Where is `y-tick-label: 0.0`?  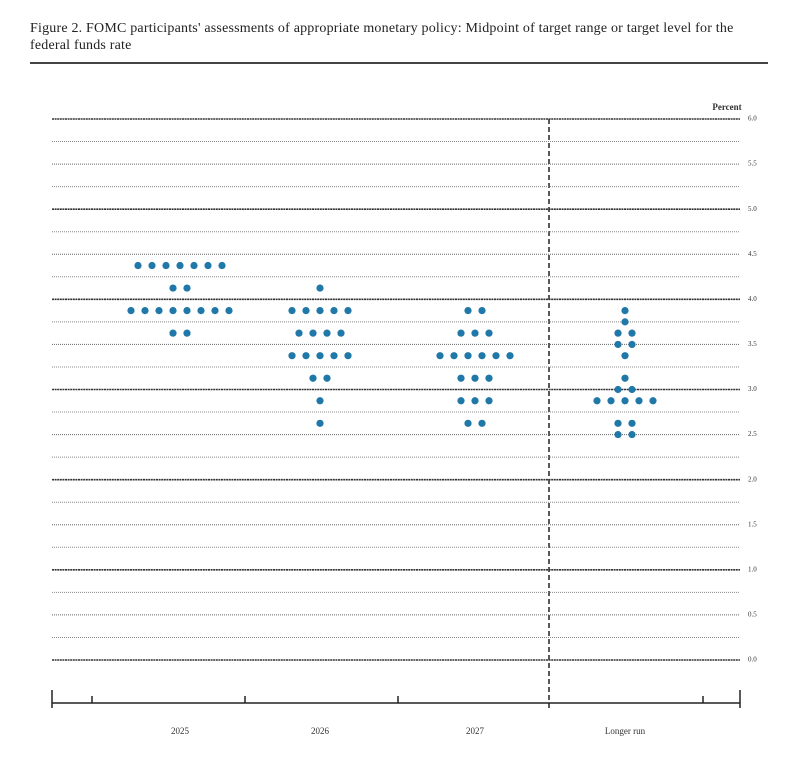 y-tick-label: 0.0 is located at coordinates (752, 660).